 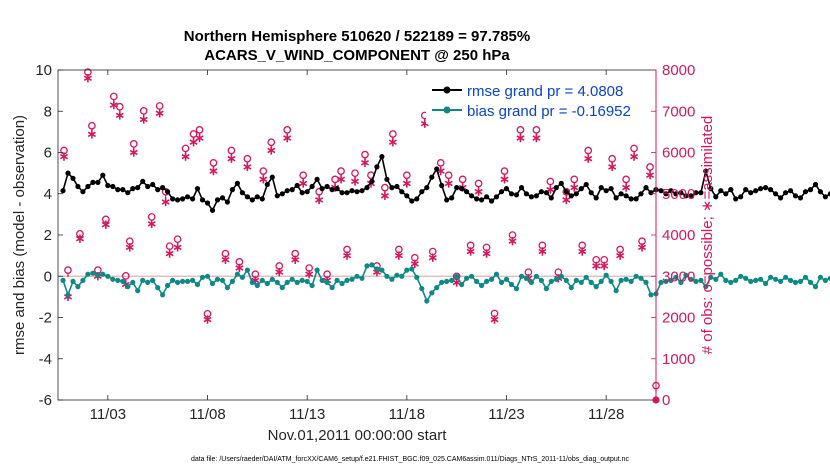 What do you see at coordinates (45, 318) in the screenshot?
I see `y-tick-label: -2` at bounding box center [45, 318].